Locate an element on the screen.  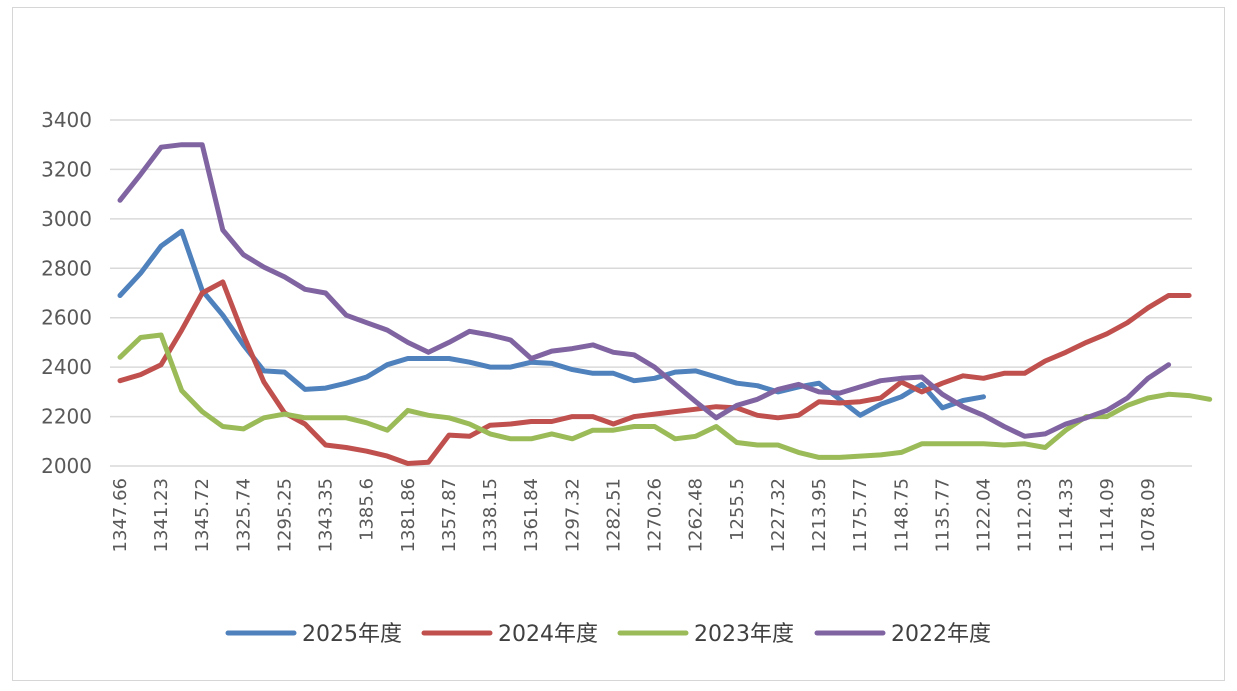
x-tick-label: 1122.04 is located at coordinates (984, 515).